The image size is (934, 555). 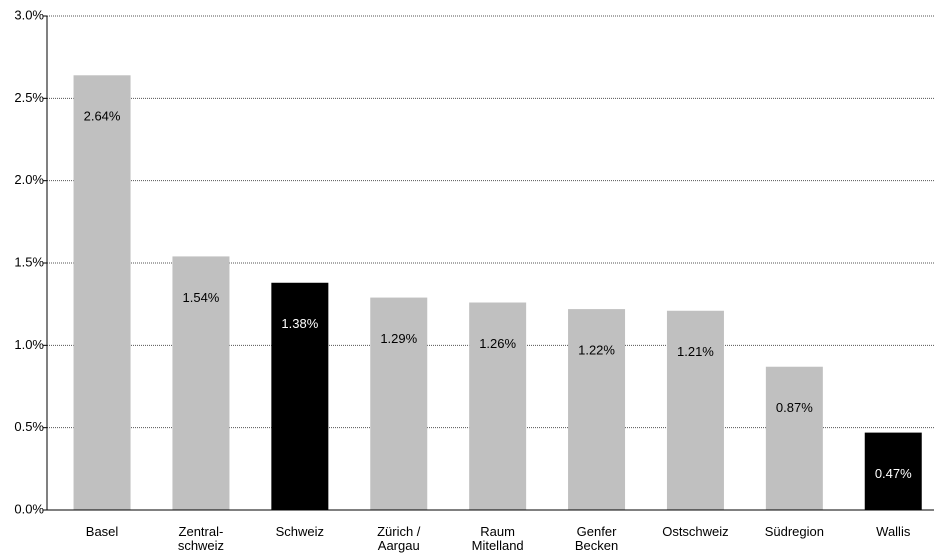 What do you see at coordinates (201, 297) in the screenshot?
I see `data-label: 1.54%` at bounding box center [201, 297].